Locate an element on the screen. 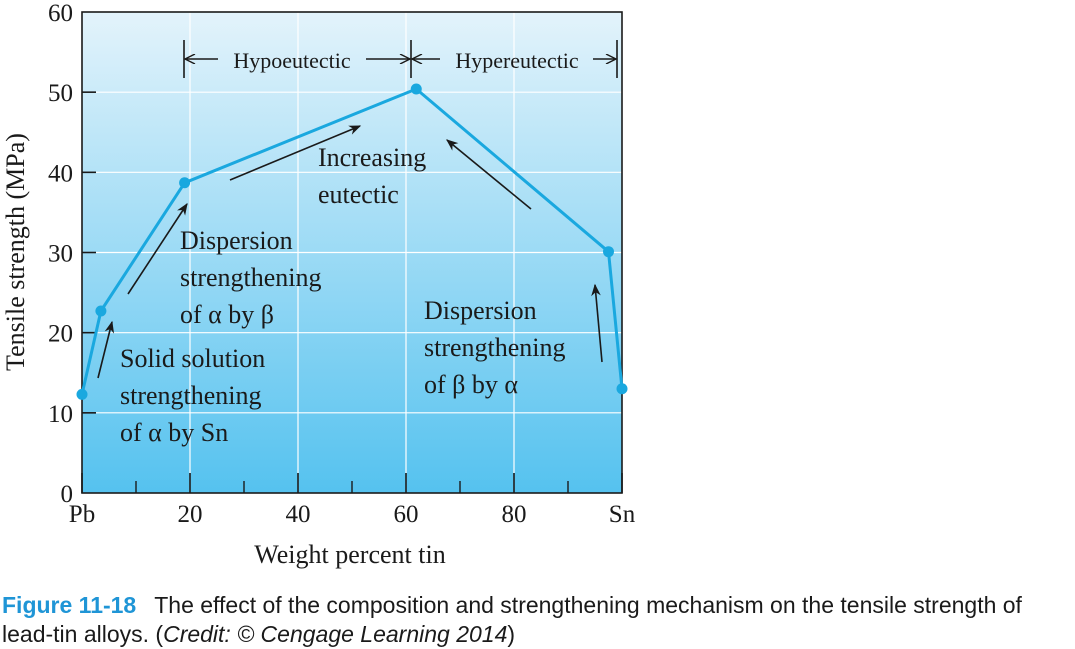 This screenshot has width=1075, height=649. annotation-solid-solution-line2: strengthening is located at coordinates (191, 395).